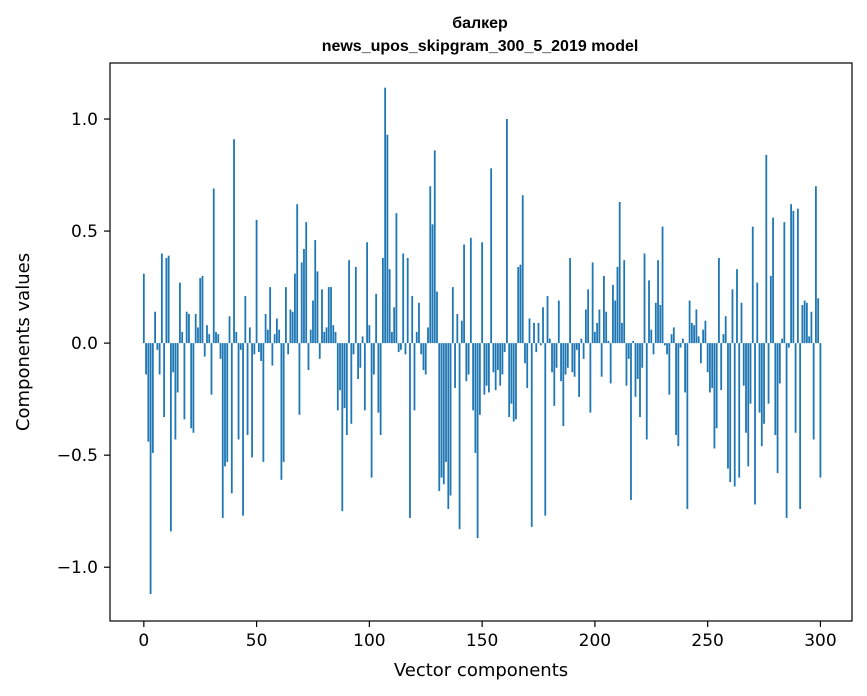  I want to click on x-axis-ticks: 0 50 100 150 200 250 300, so click(487, 636).